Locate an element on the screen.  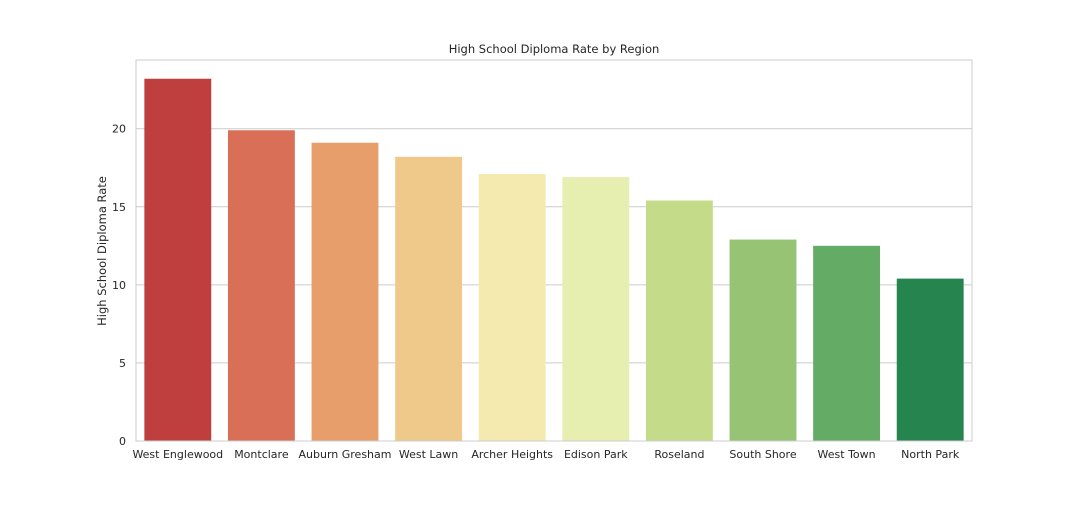
x-tick-label: West Englewood is located at coordinates (177, 454).